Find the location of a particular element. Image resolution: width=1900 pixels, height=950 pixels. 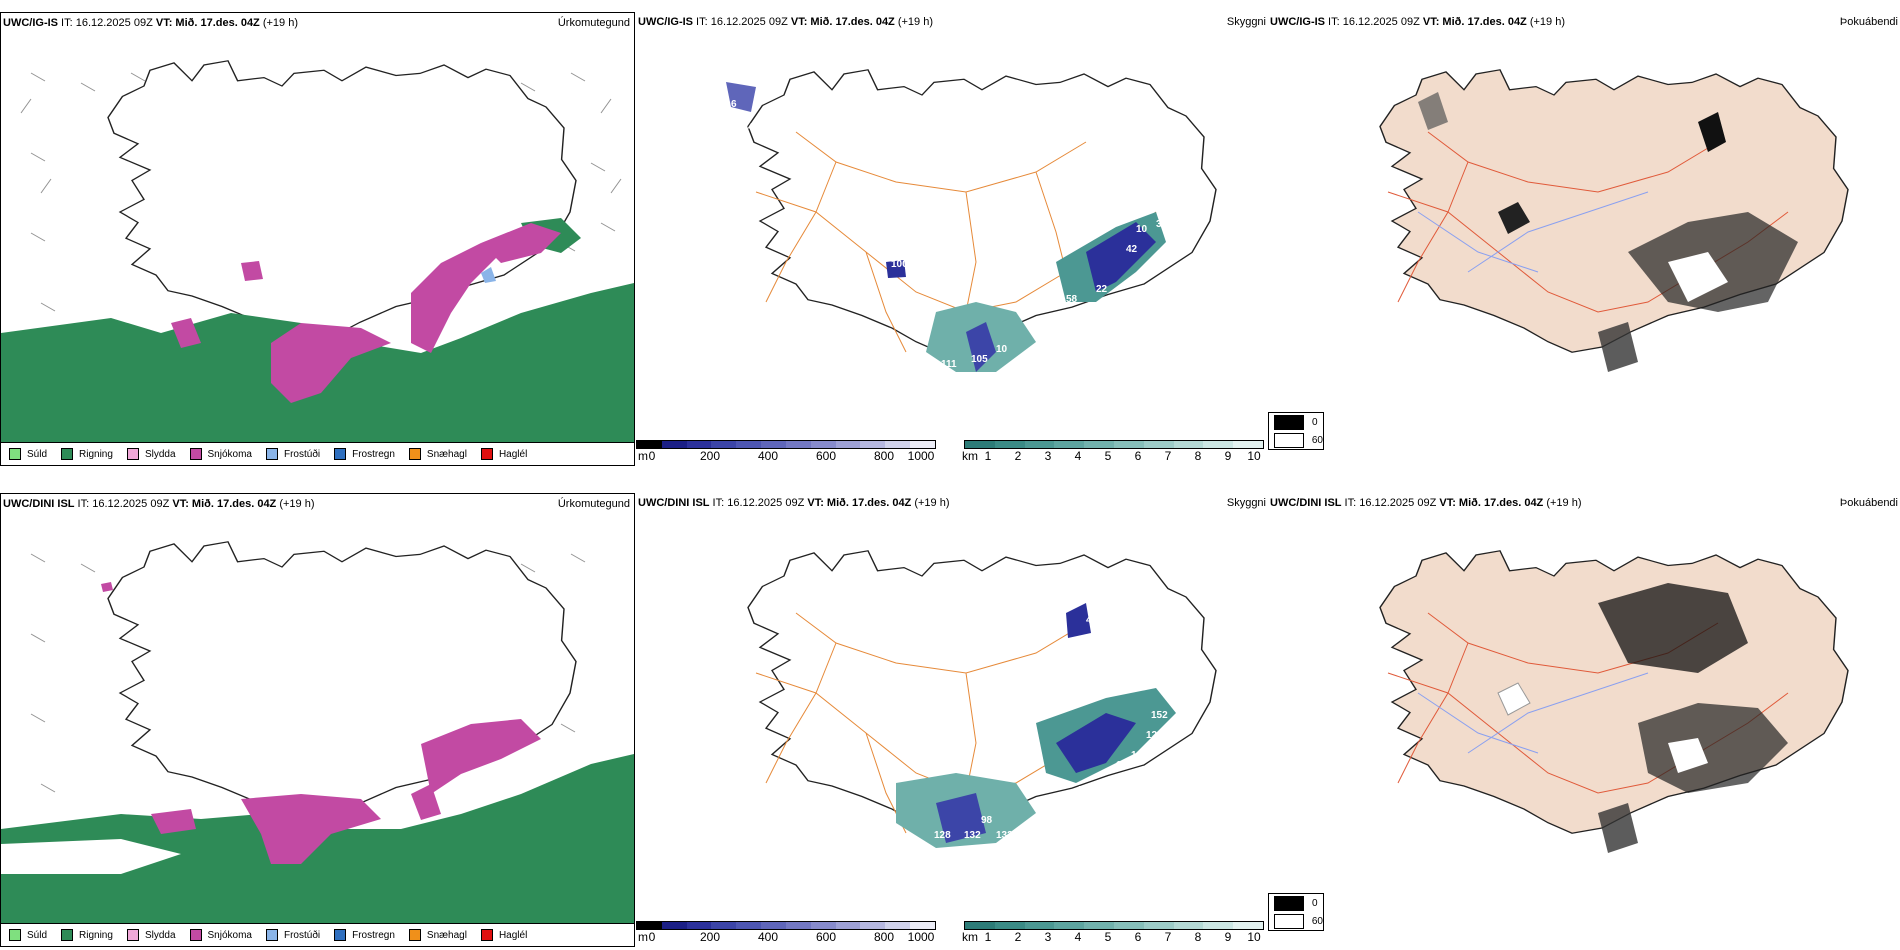

legend-item-slydda: Slydda is located at coordinates (151, 454).